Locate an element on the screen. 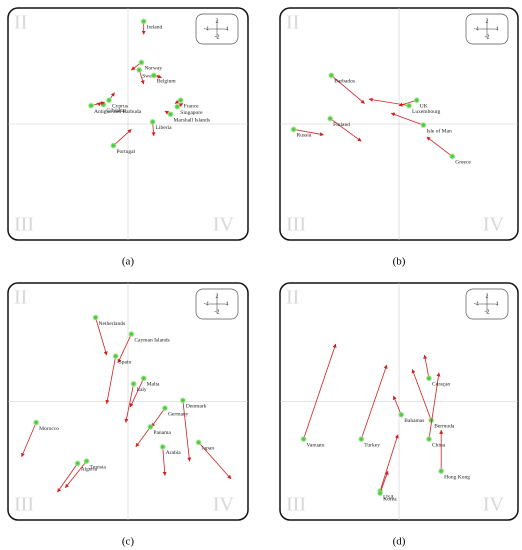  point-label: France is located at coordinates (192, 107).